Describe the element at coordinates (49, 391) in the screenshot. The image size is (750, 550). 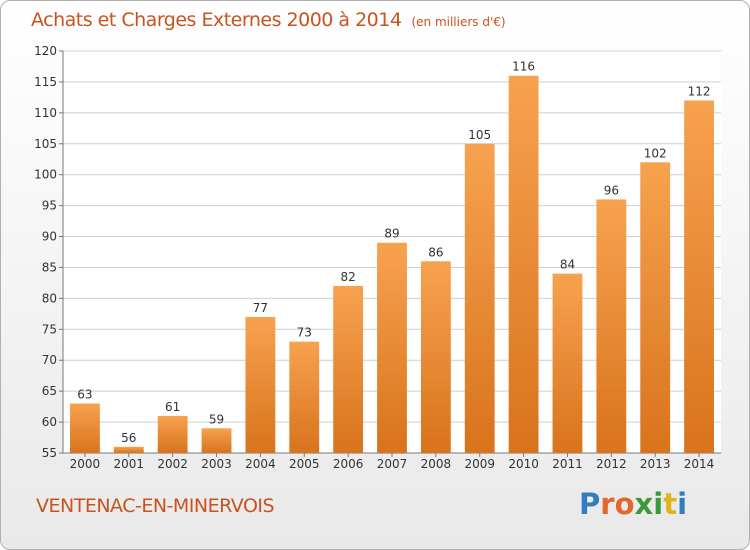
I see `y-tick-label: 65` at that location.